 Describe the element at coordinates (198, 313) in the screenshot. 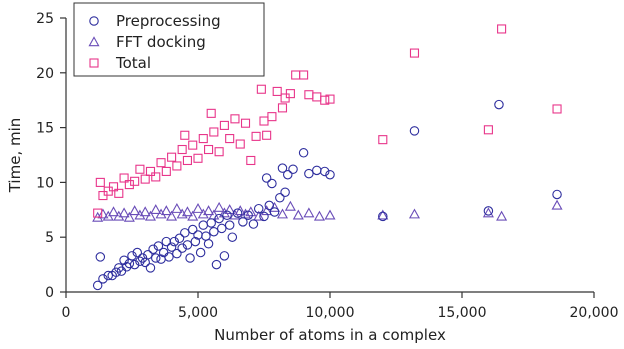

I see `x-tick-label: 5,000` at that location.